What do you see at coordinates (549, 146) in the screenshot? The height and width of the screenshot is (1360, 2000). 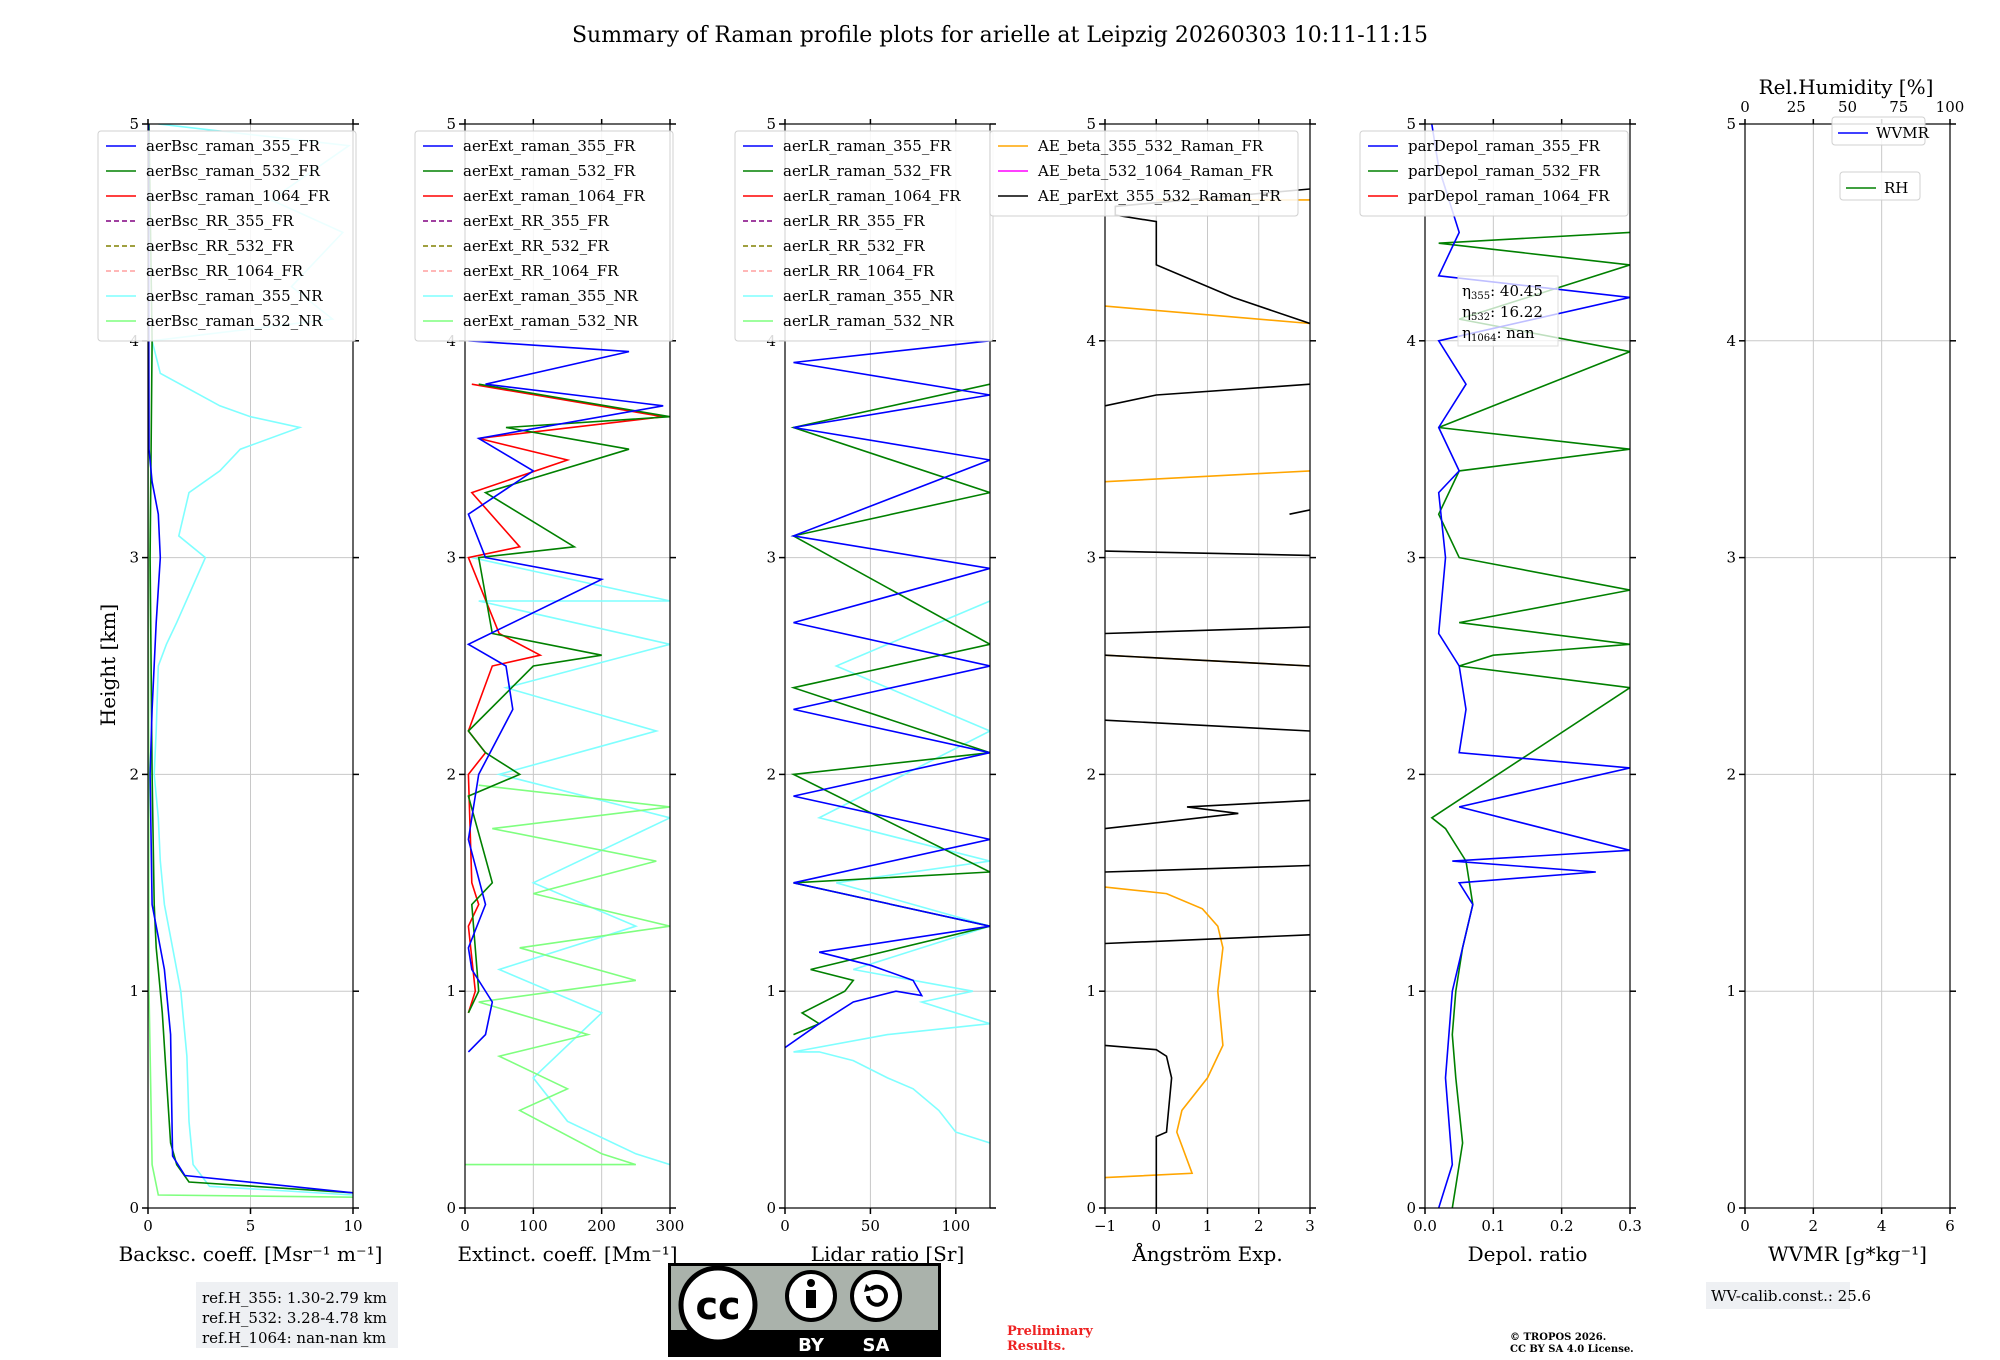 I see `legend-label: aerExt_raman_355_FR` at bounding box center [549, 146].